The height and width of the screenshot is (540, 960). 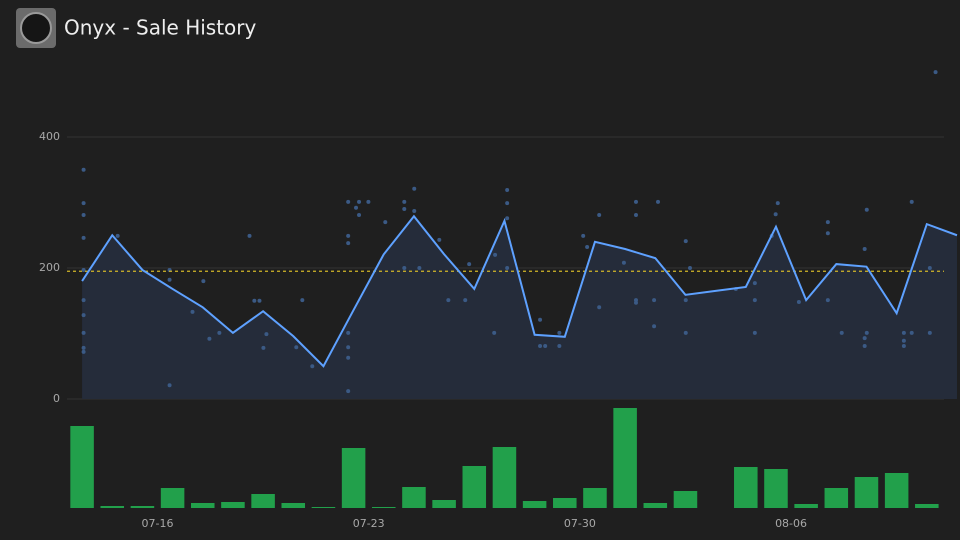 I want to click on item-icon-gem, so click(x=36, y=28).